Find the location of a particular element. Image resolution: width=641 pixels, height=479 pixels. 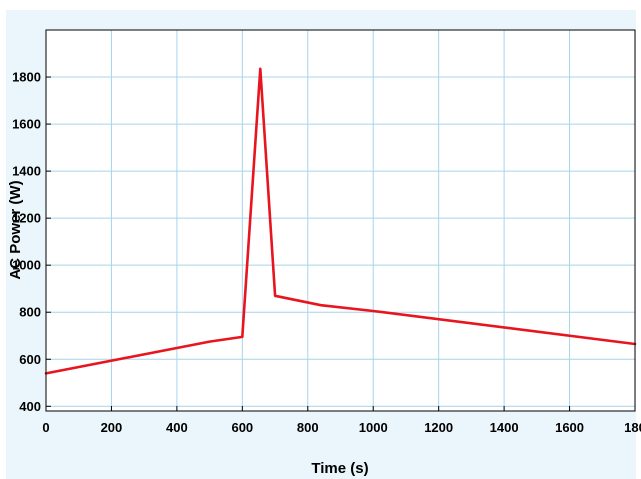

y-axis-label: AC Power (W) is located at coordinates (15, 229).